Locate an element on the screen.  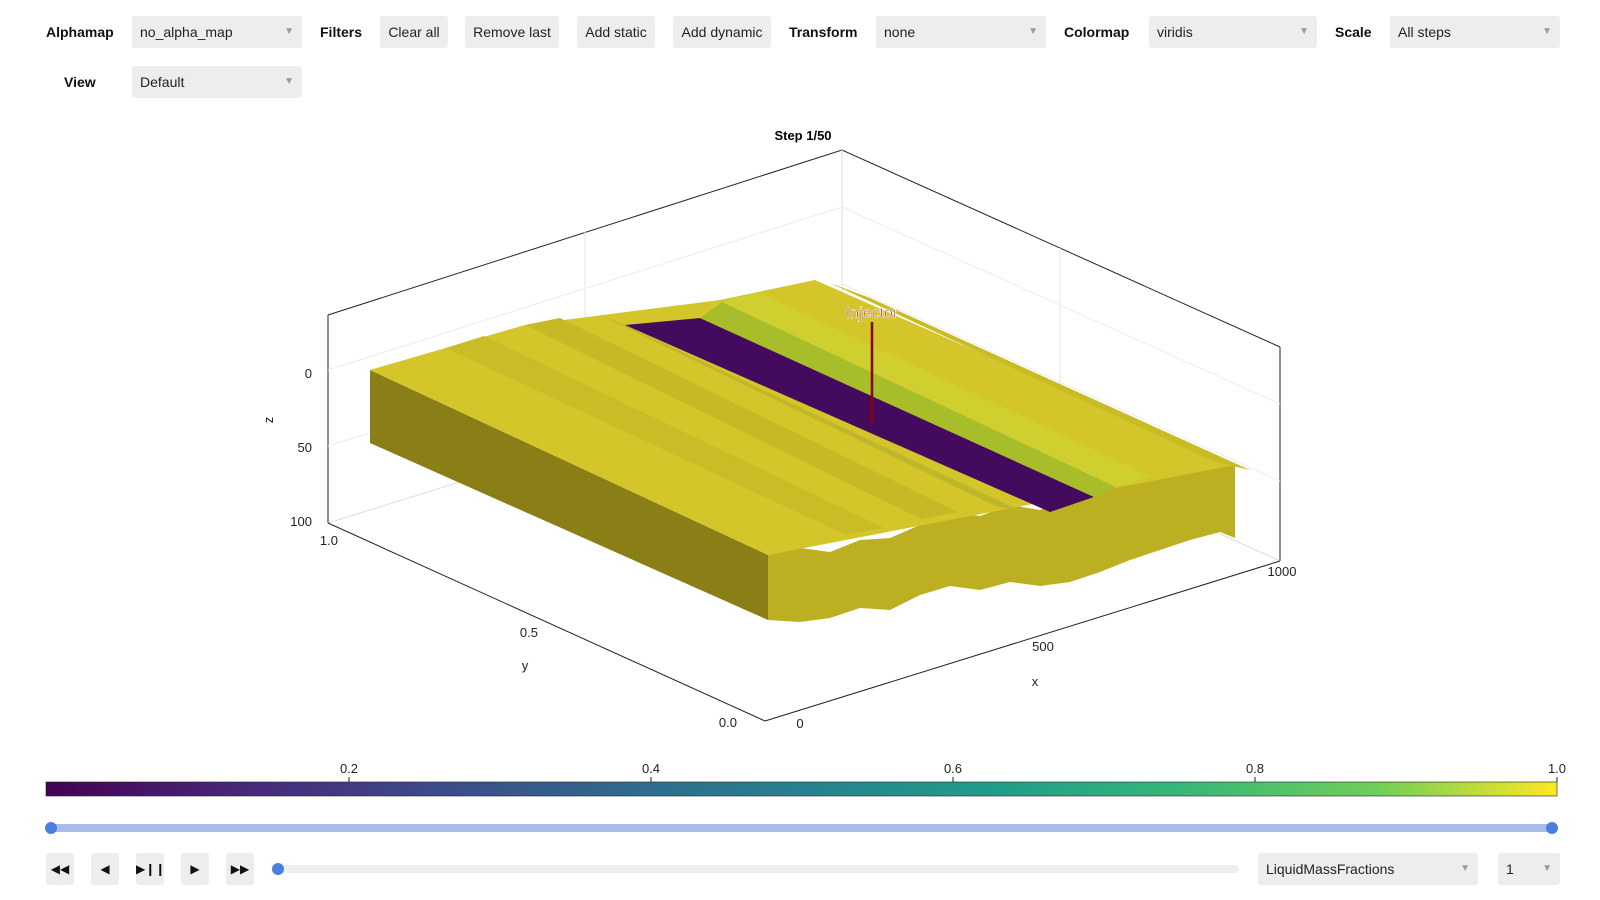
z-axis-label: z is located at coordinates (268, 420).